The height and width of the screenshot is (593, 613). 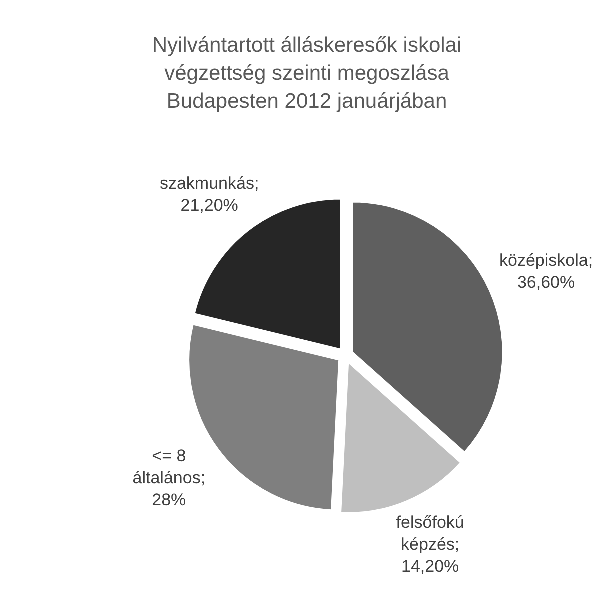 I want to click on chart-title: Nyilvántartott álláskeresők iskolai végzettség szeinti megoszlása Budapesten 2012 januárjában, so click(x=307, y=73).